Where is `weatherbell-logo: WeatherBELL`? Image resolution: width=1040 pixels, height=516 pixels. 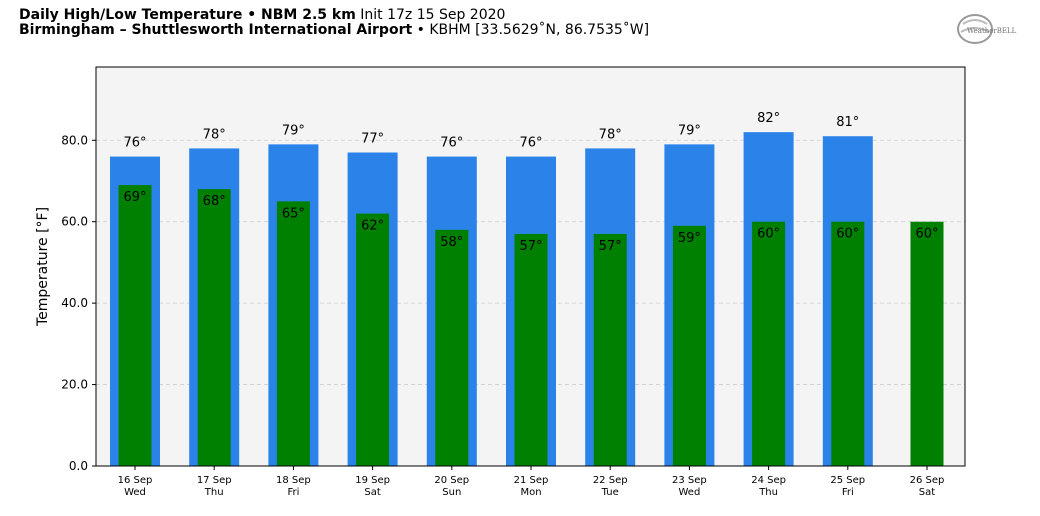
weatherbell-logo: WeatherBELL is located at coordinates (987, 29).